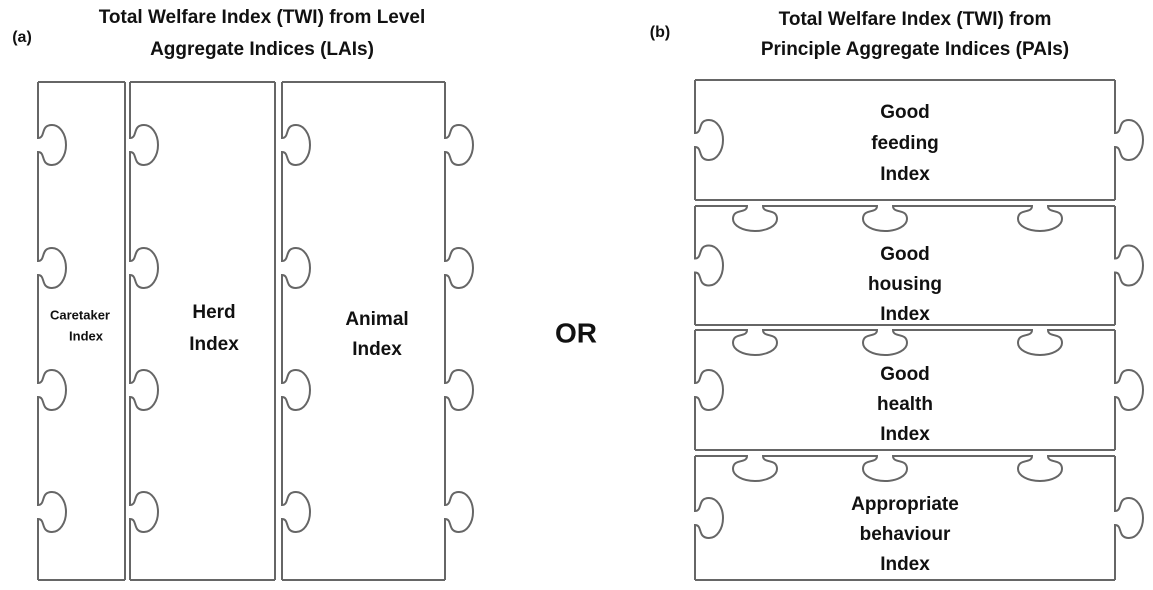  I want to click on piece-label: housing, so click(905, 284).